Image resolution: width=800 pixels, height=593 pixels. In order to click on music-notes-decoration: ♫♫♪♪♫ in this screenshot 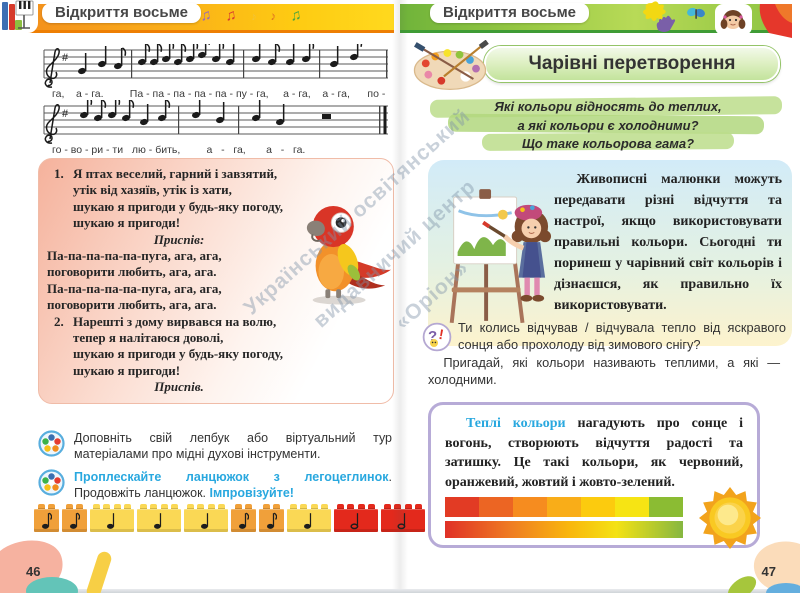, I will do `click(257, 14)`.